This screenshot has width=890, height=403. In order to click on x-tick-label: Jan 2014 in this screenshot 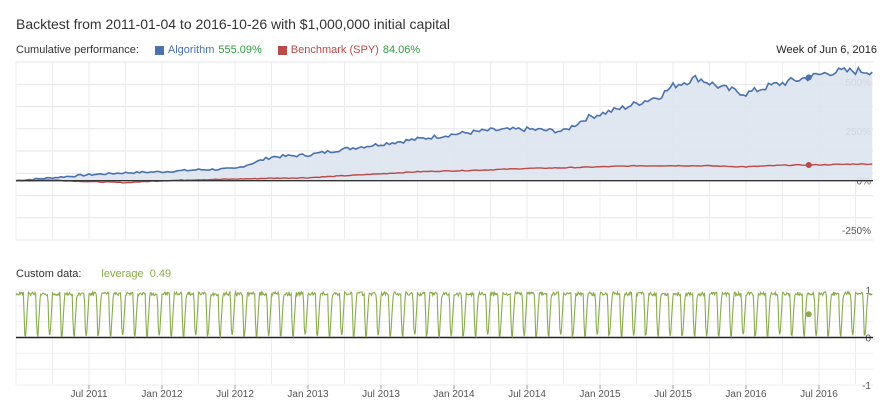, I will do `click(454, 394)`.